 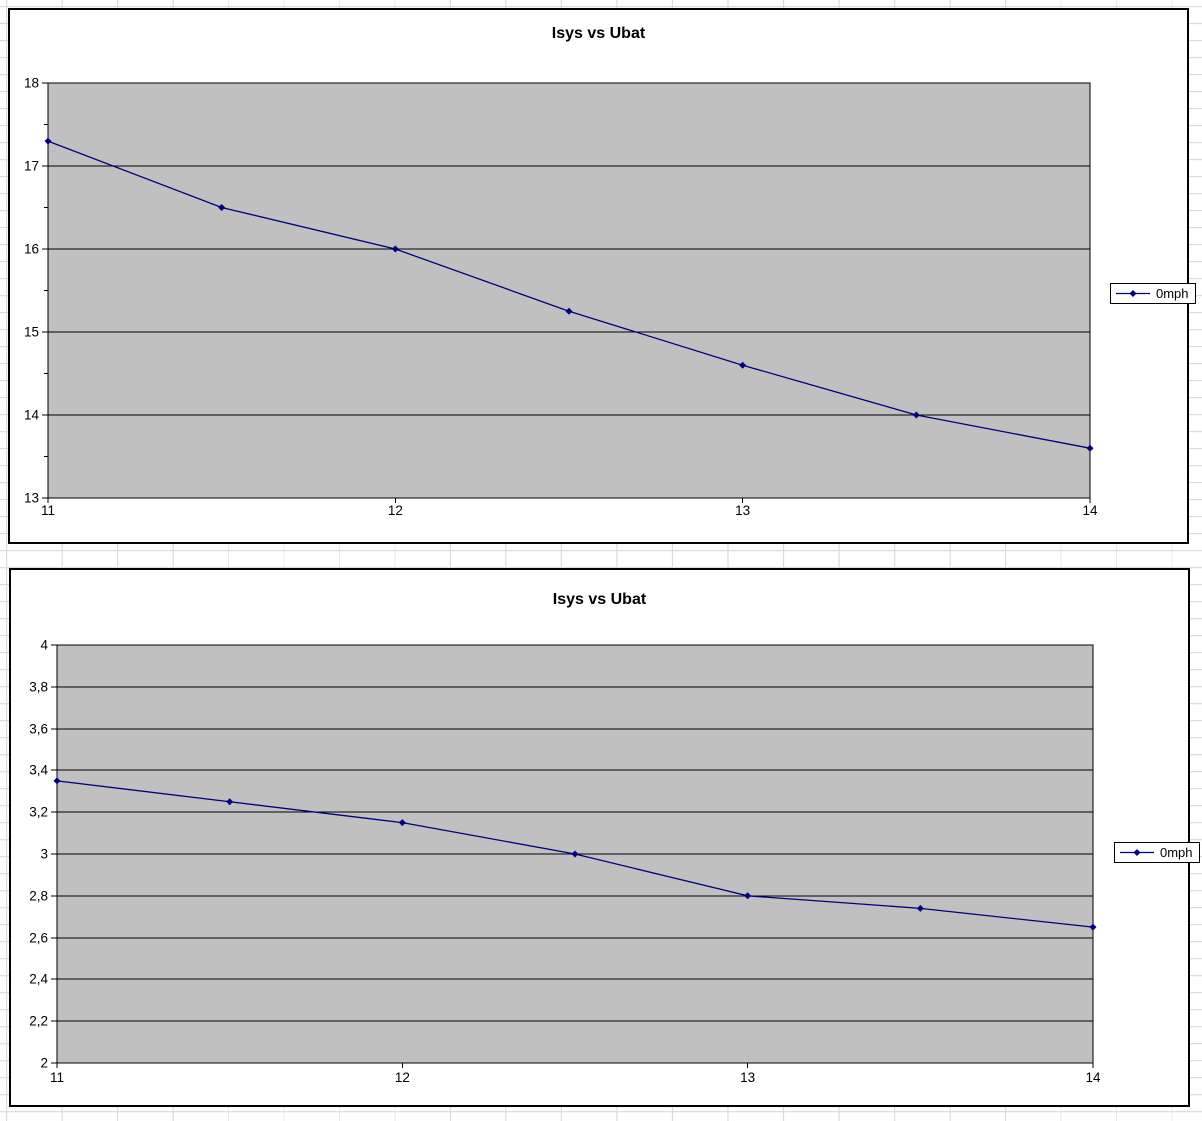 I want to click on y-tick-label: 3,2, so click(x=38, y=812).